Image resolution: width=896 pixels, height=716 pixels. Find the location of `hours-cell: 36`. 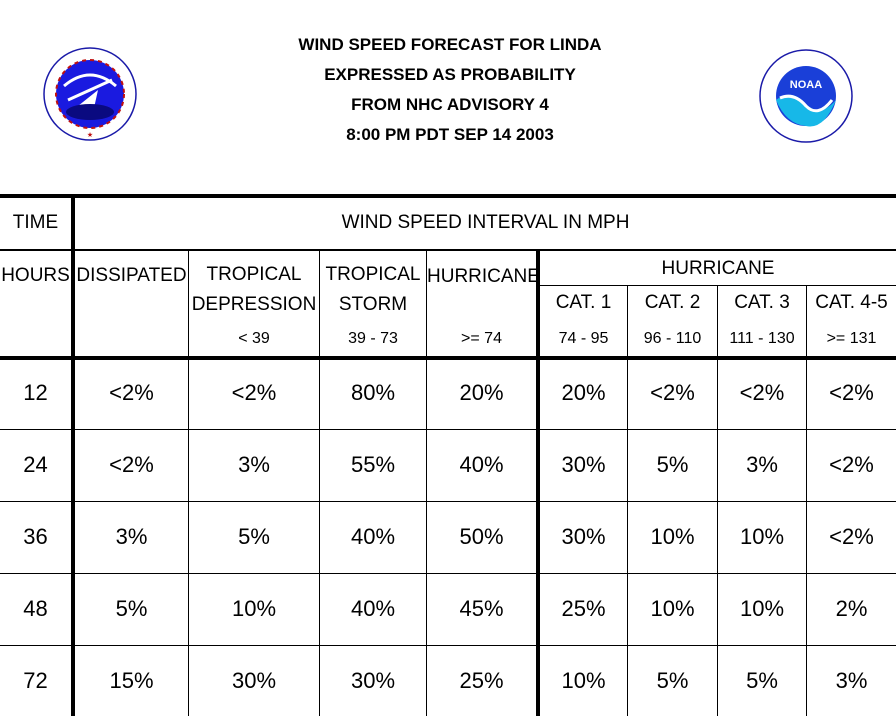

hours-cell: 36 is located at coordinates (35, 536).